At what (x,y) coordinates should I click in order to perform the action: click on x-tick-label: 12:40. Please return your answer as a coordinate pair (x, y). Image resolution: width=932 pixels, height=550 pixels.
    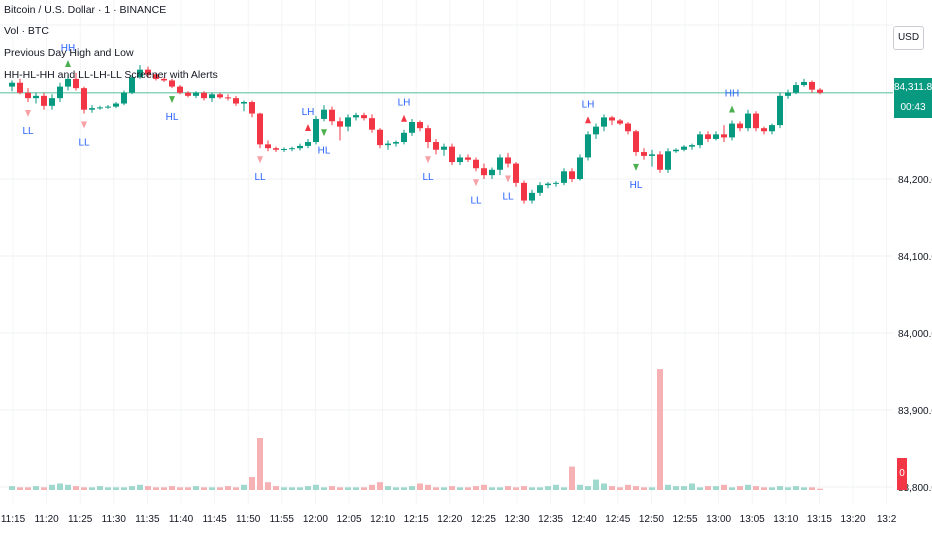
    Looking at the image, I should click on (584, 519).